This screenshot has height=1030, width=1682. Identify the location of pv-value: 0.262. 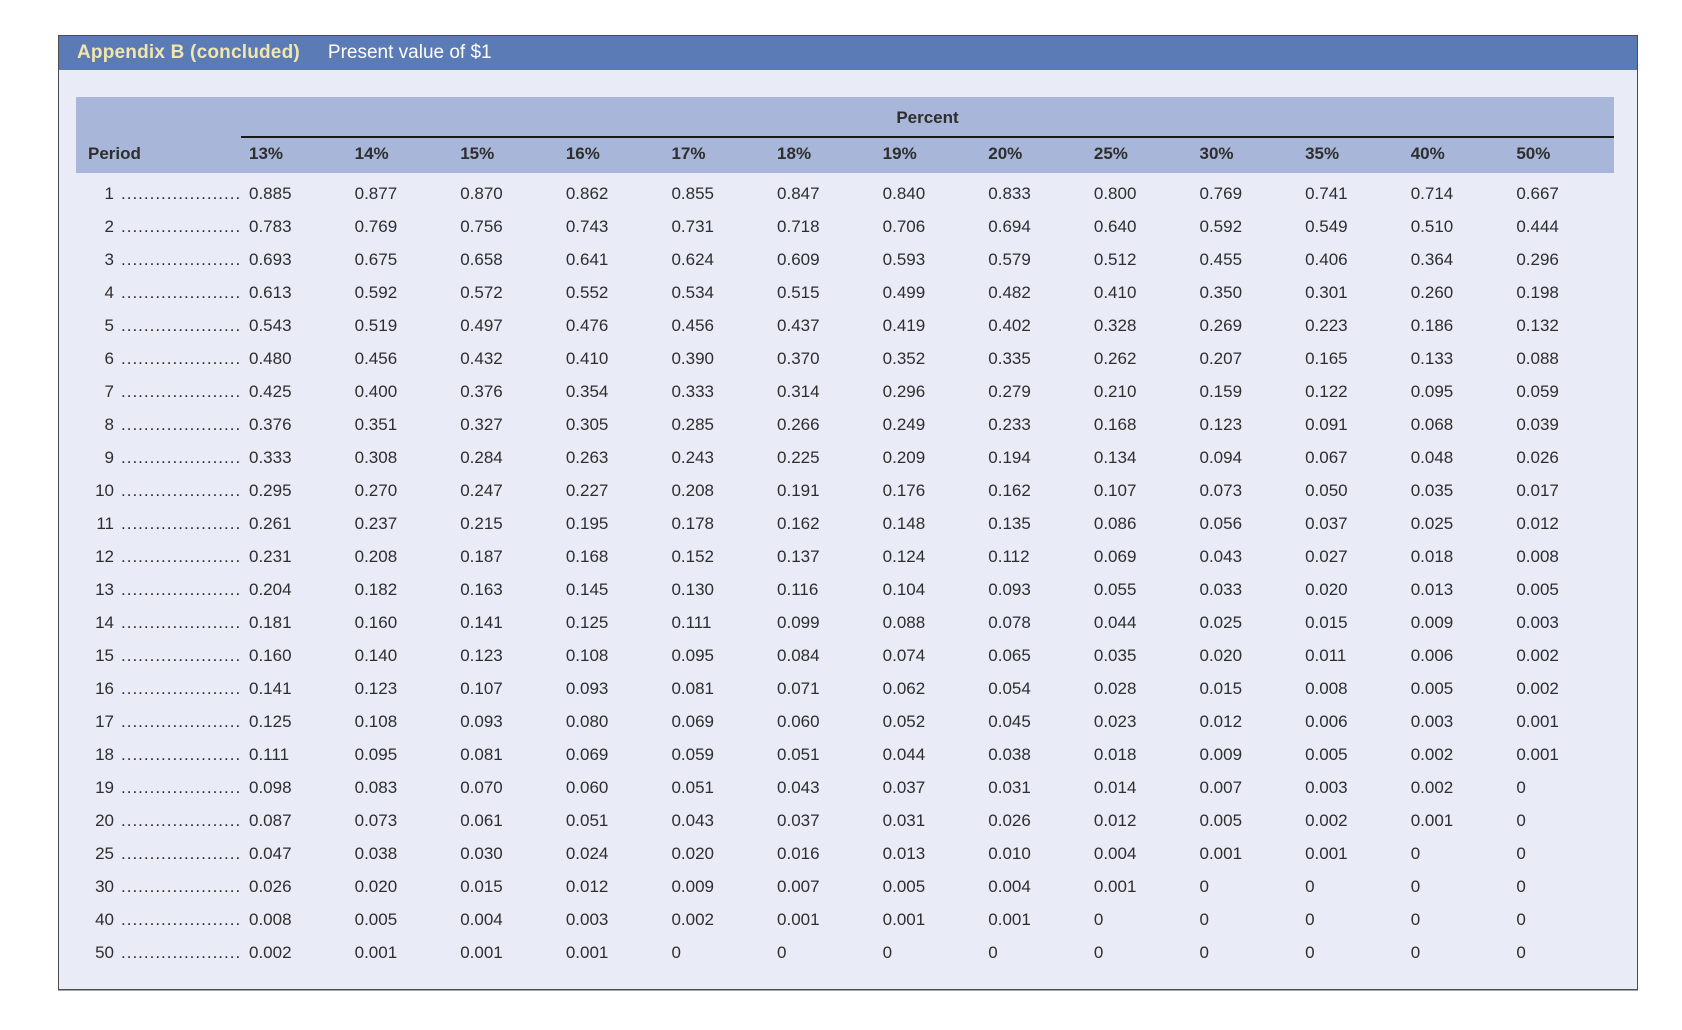
(1115, 358).